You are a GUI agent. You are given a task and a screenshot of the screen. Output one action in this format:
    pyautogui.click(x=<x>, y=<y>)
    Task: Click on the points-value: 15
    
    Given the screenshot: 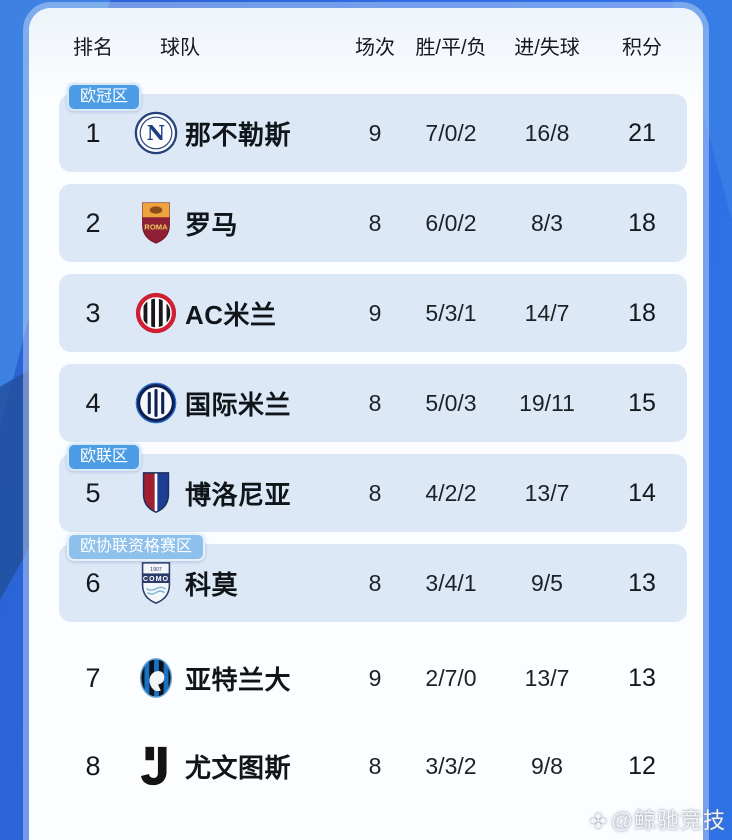 What is the action you would take?
    pyautogui.click(x=642, y=402)
    